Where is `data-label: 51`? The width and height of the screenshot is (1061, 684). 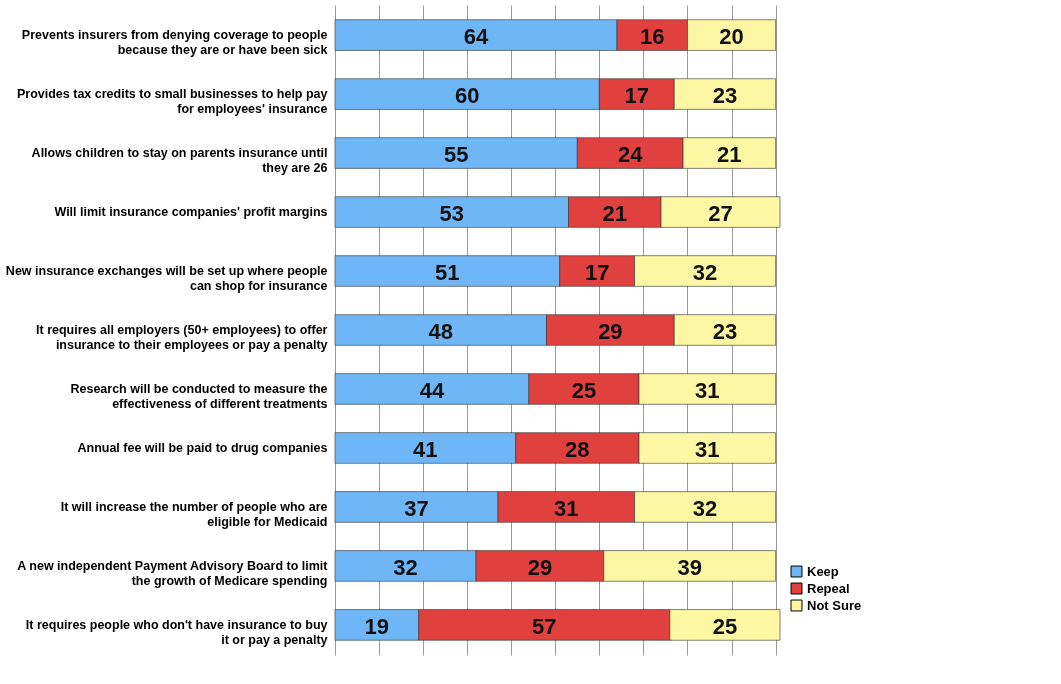 data-label: 51 is located at coordinates (447, 273).